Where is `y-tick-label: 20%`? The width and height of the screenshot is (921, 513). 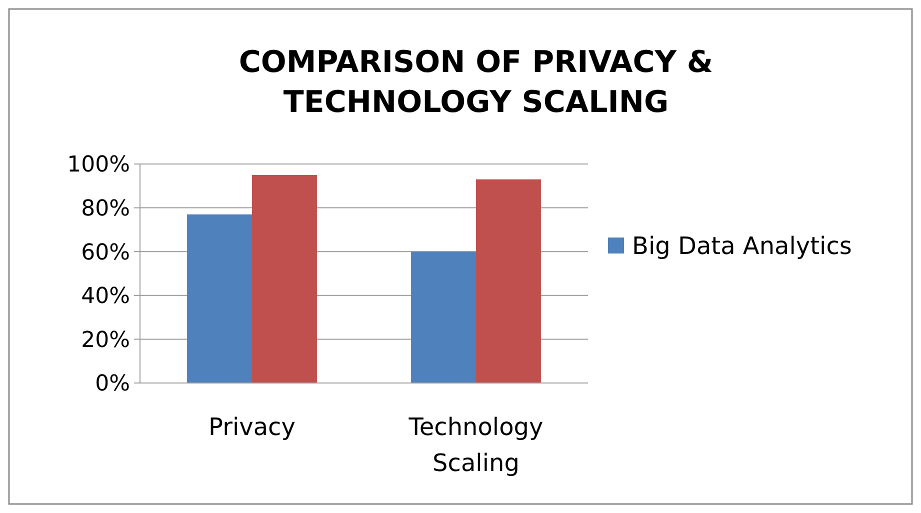 y-tick-label: 20% is located at coordinates (105, 340).